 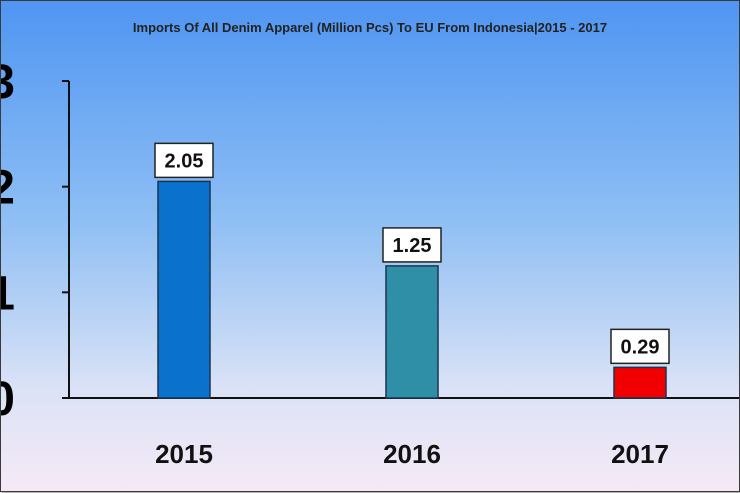 I want to click on bar-2016, so click(x=412, y=332).